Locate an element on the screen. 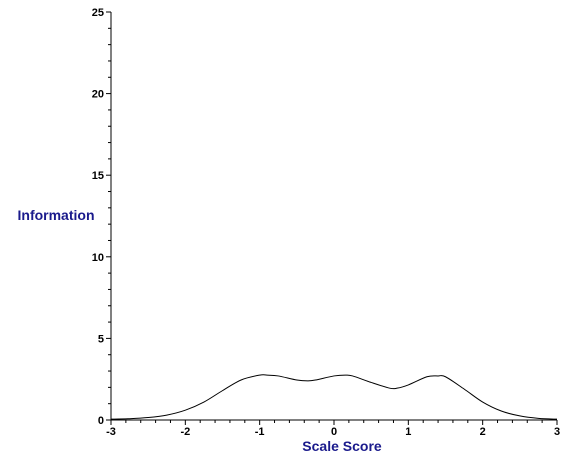 The height and width of the screenshot is (463, 561). y-tick-label: 10 is located at coordinates (98, 258).